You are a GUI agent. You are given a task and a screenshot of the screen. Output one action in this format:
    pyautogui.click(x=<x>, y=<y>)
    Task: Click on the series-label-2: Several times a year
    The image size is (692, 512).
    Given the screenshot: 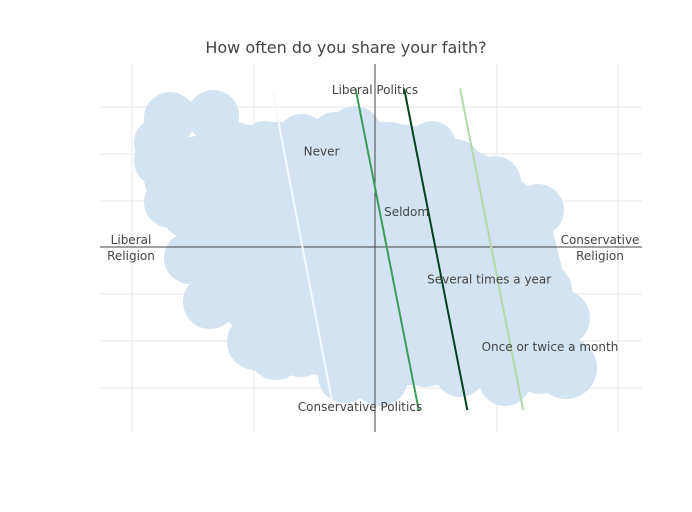 What is the action you would take?
    pyautogui.click(x=489, y=280)
    